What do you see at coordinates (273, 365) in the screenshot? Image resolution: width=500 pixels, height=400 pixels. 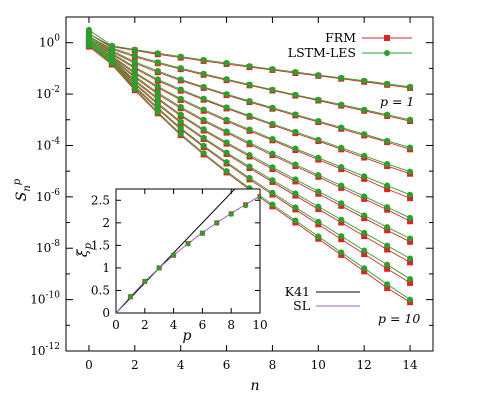 I see `x-tick-label: 8` at bounding box center [273, 365].